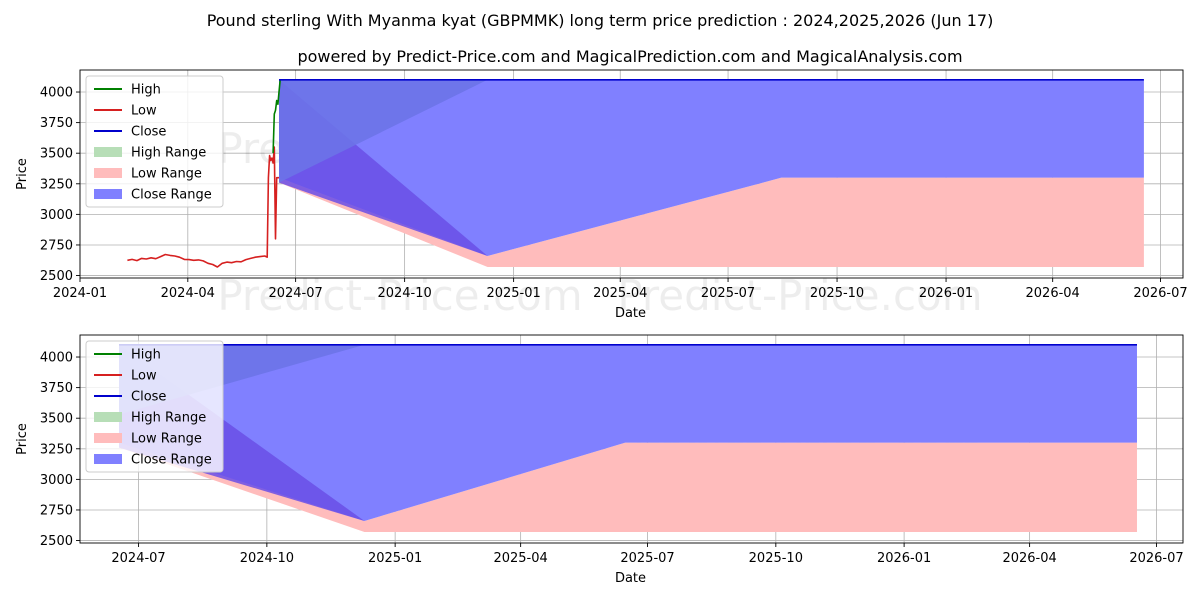 This screenshot has width=1200, height=600. Describe the element at coordinates (80, 293) in the screenshot. I see `x-tick-label: 2024-01` at that location.